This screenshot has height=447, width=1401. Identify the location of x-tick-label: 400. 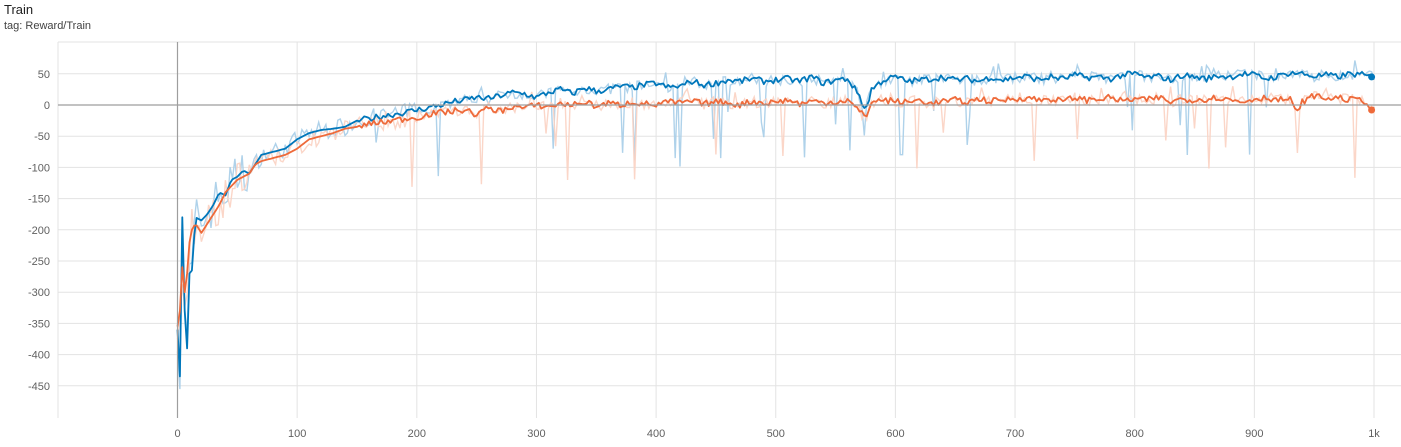
(656, 434).